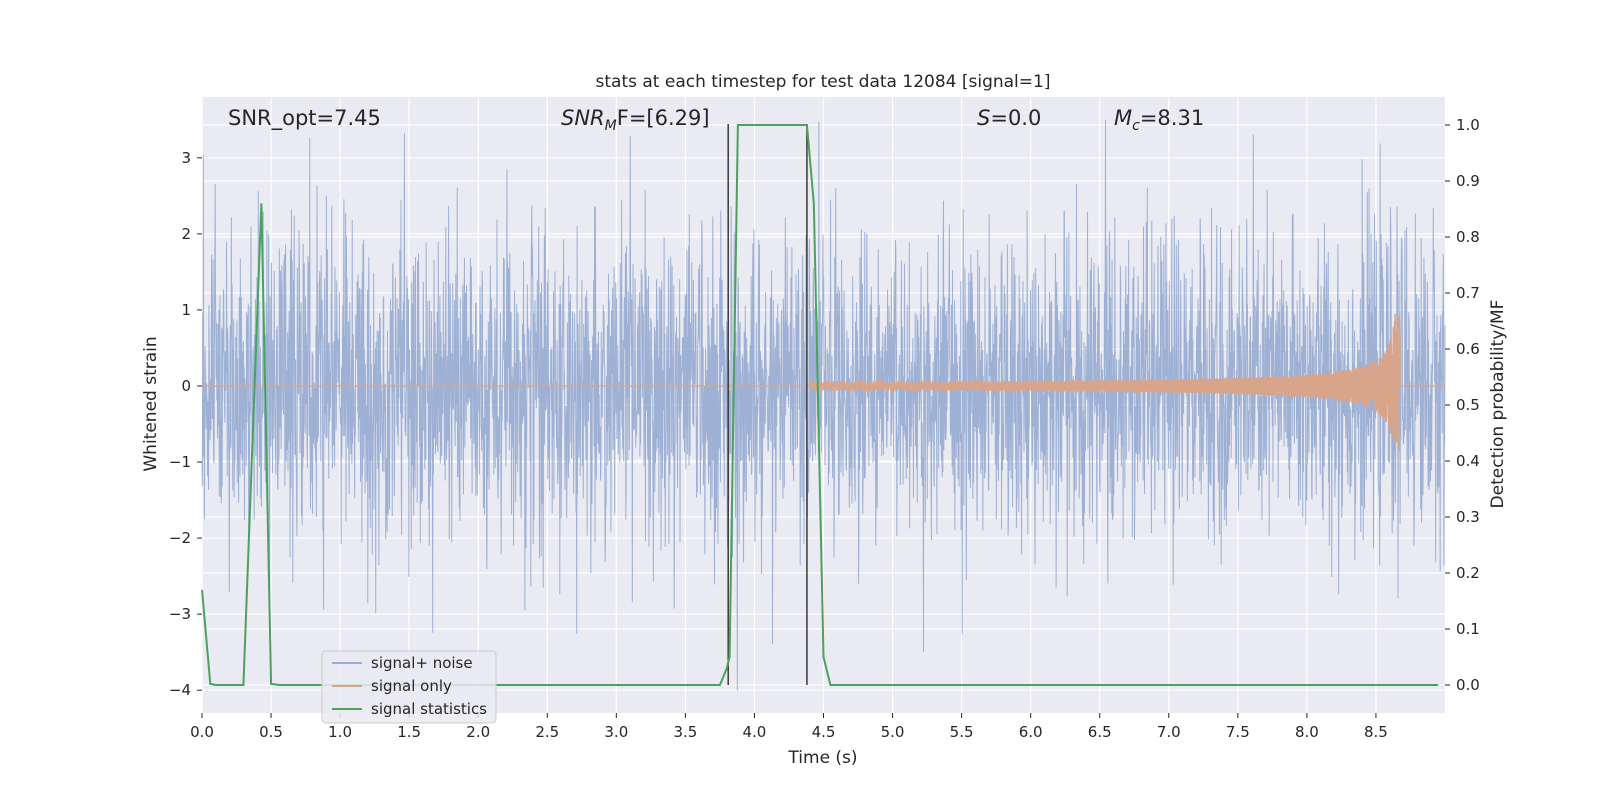  Describe the element at coordinates (180, 462) in the screenshot. I see `y-left-tick-label: −1` at that location.